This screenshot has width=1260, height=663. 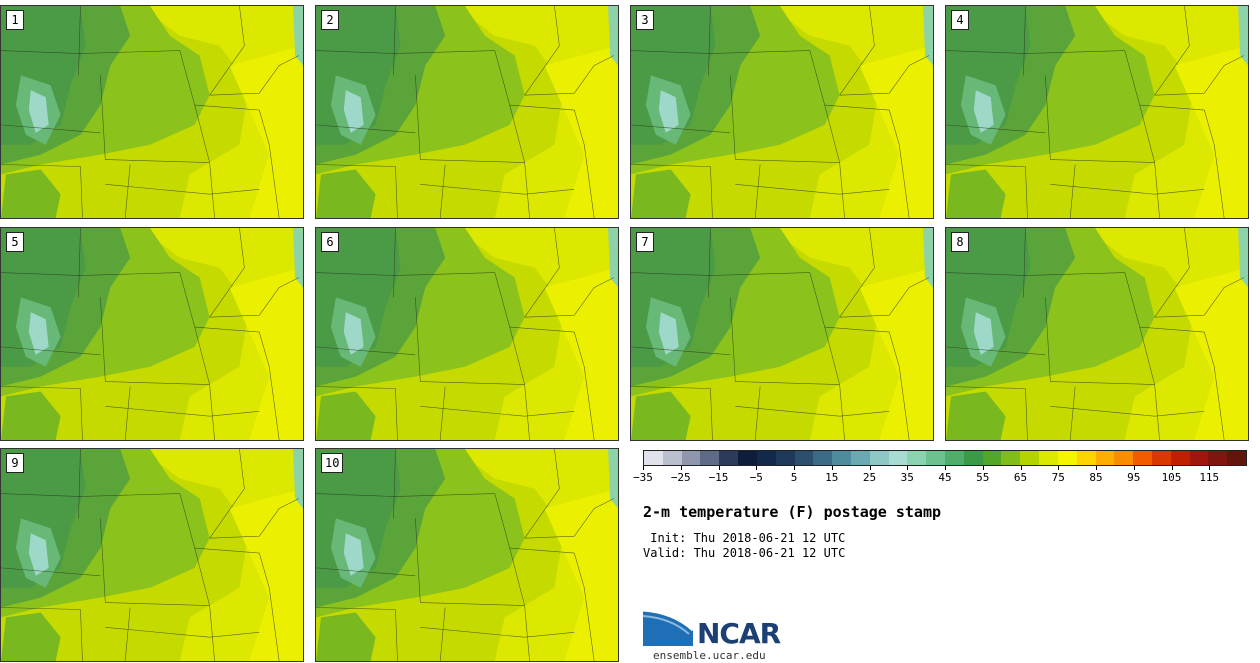 I want to click on postage-stamp-map: 4, so click(x=1097, y=112).